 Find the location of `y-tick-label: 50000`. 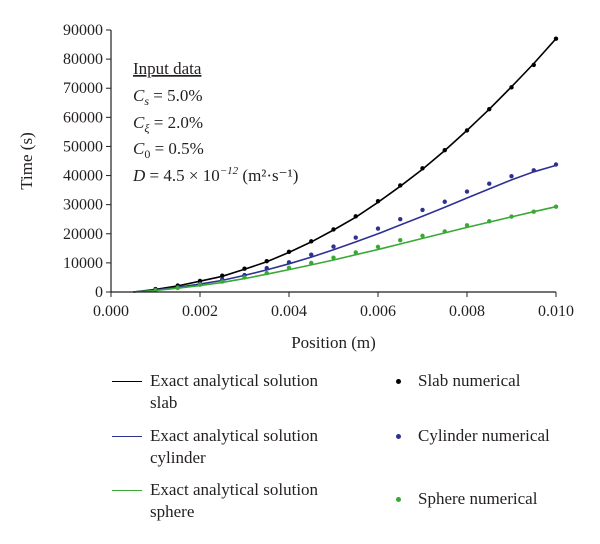

y-tick-label: 50000 is located at coordinates (83, 146).